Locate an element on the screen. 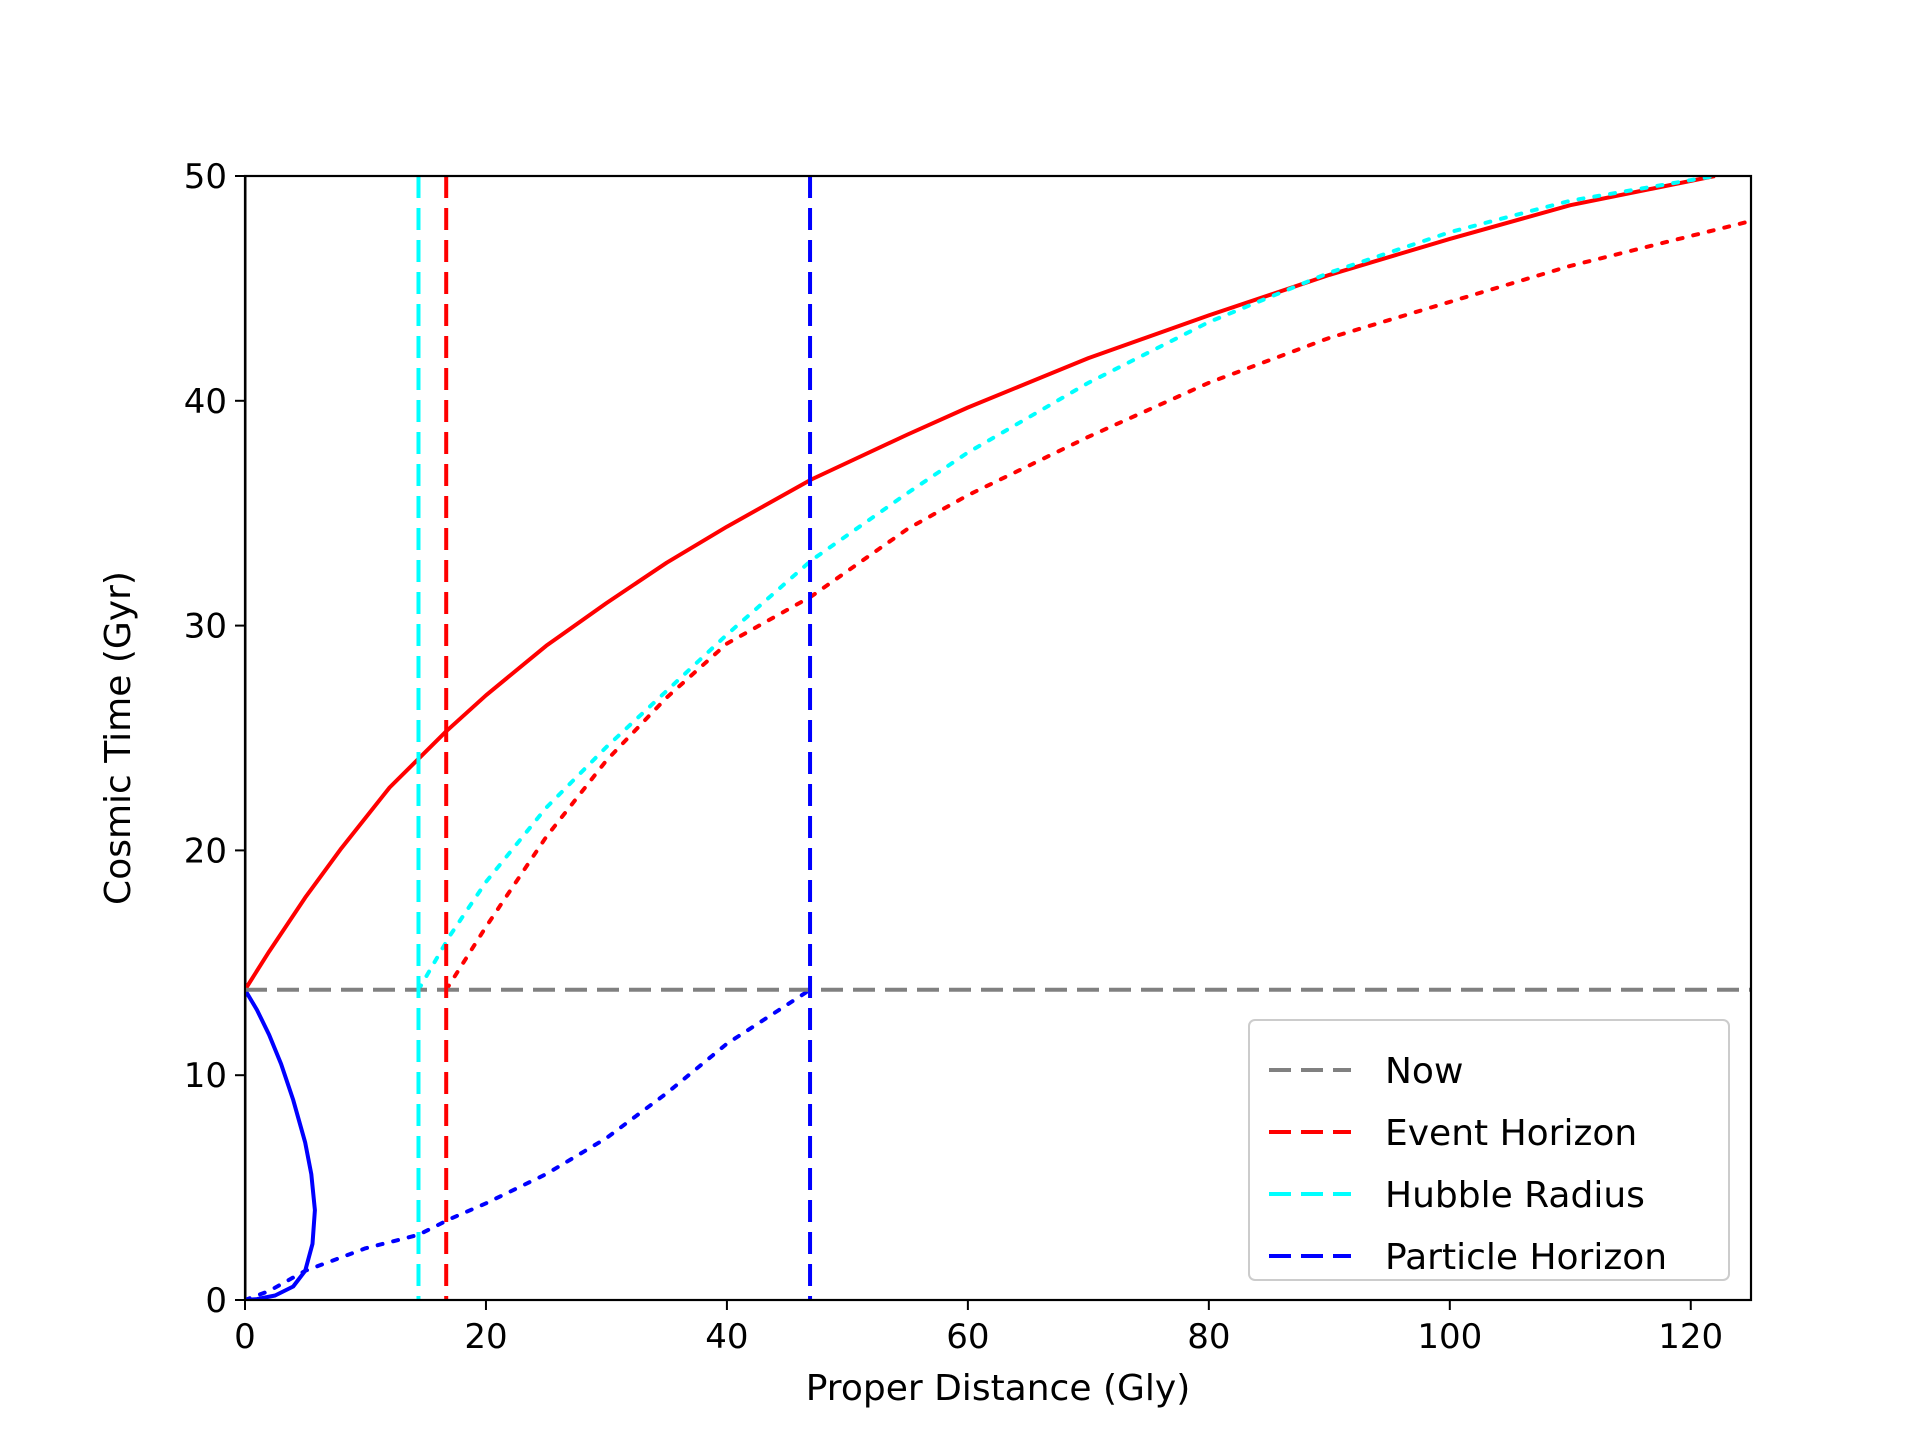 Image resolution: width=1920 pixels, height=1444 pixels. legend-label: Particle Horizon is located at coordinates (1526, 1257).